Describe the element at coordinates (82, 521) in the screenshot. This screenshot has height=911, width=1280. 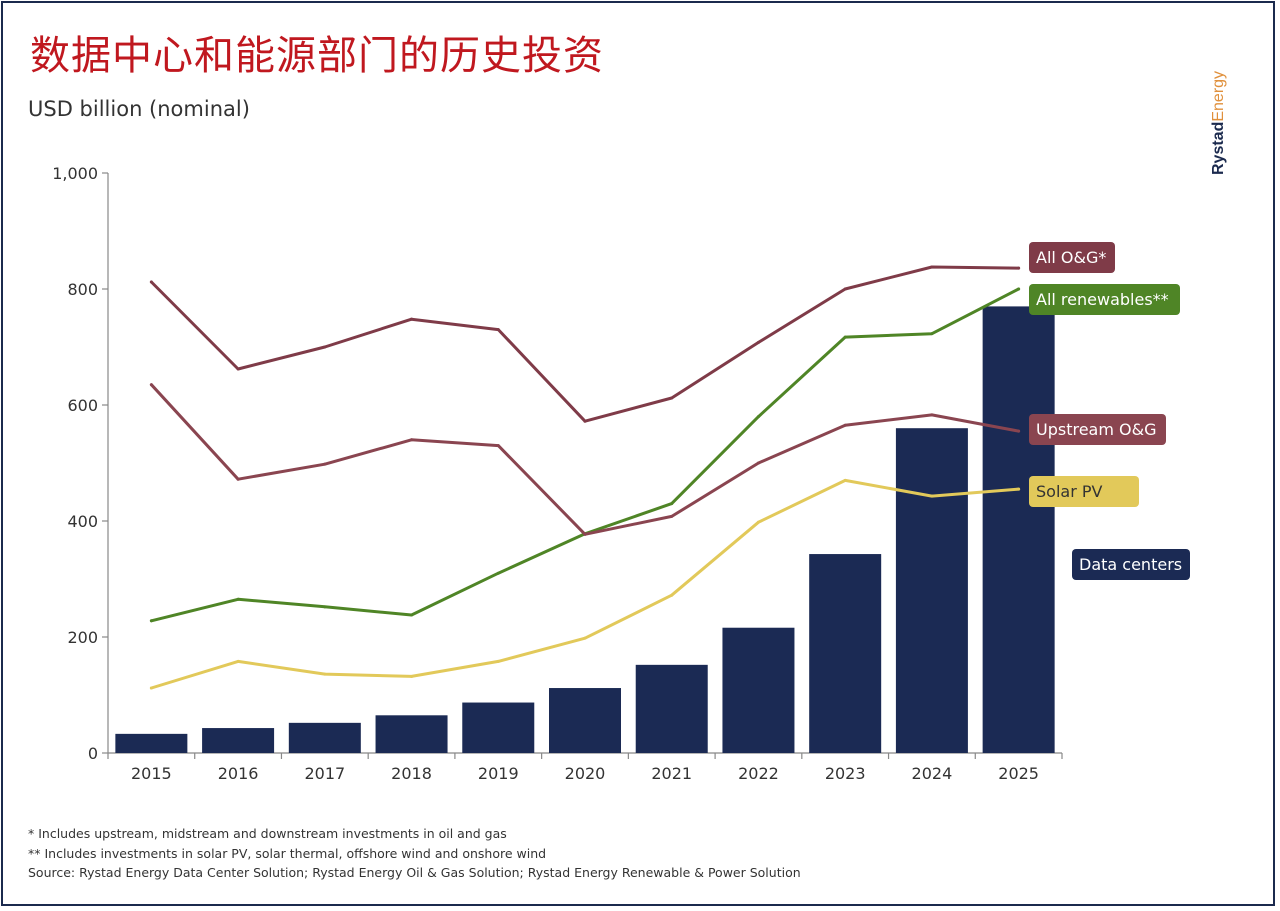
I see `y-tick-label: 400` at that location.